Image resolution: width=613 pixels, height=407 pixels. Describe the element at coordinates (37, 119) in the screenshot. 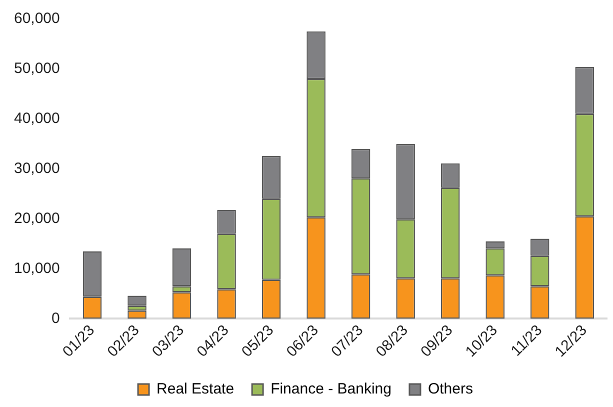

I see `y-tick-label: 40,000` at that location.